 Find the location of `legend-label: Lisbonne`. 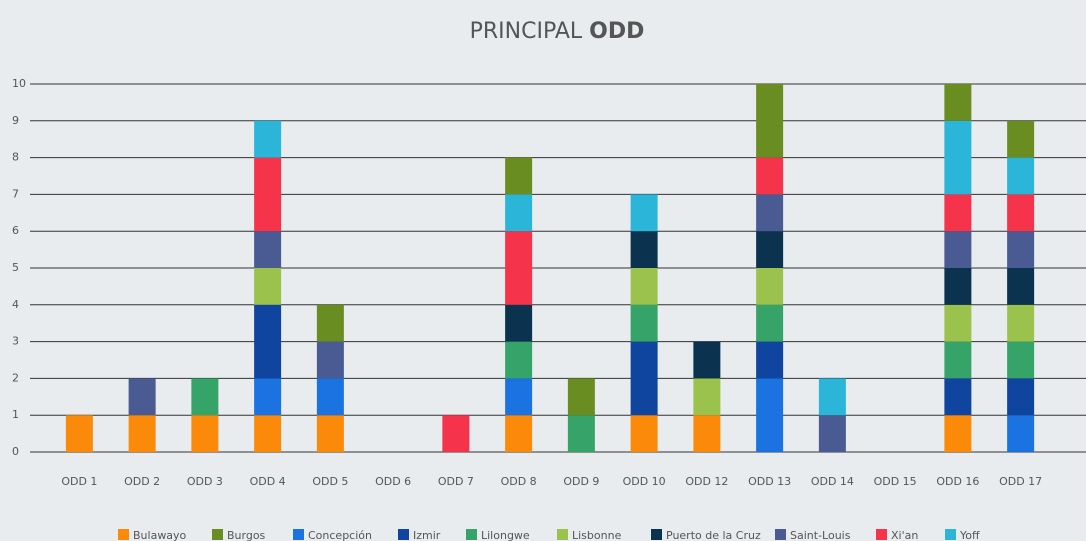

legend-label: Lisbonne is located at coordinates (597, 535).